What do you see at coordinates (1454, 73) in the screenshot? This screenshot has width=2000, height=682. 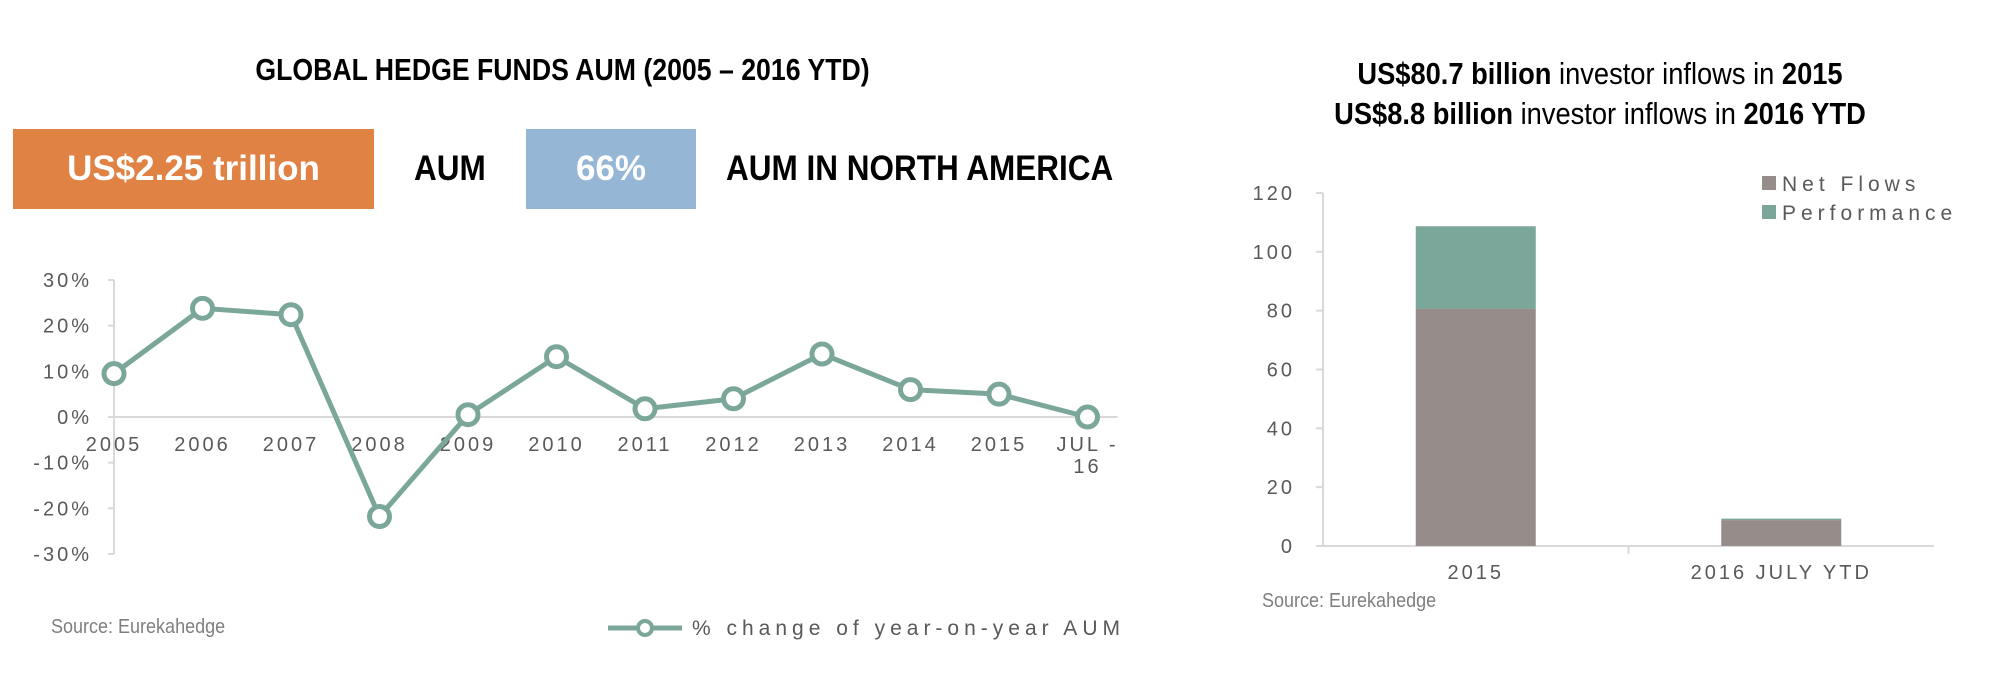 I see `right-title-line-1-amount: US$80.7 billion` at bounding box center [1454, 73].